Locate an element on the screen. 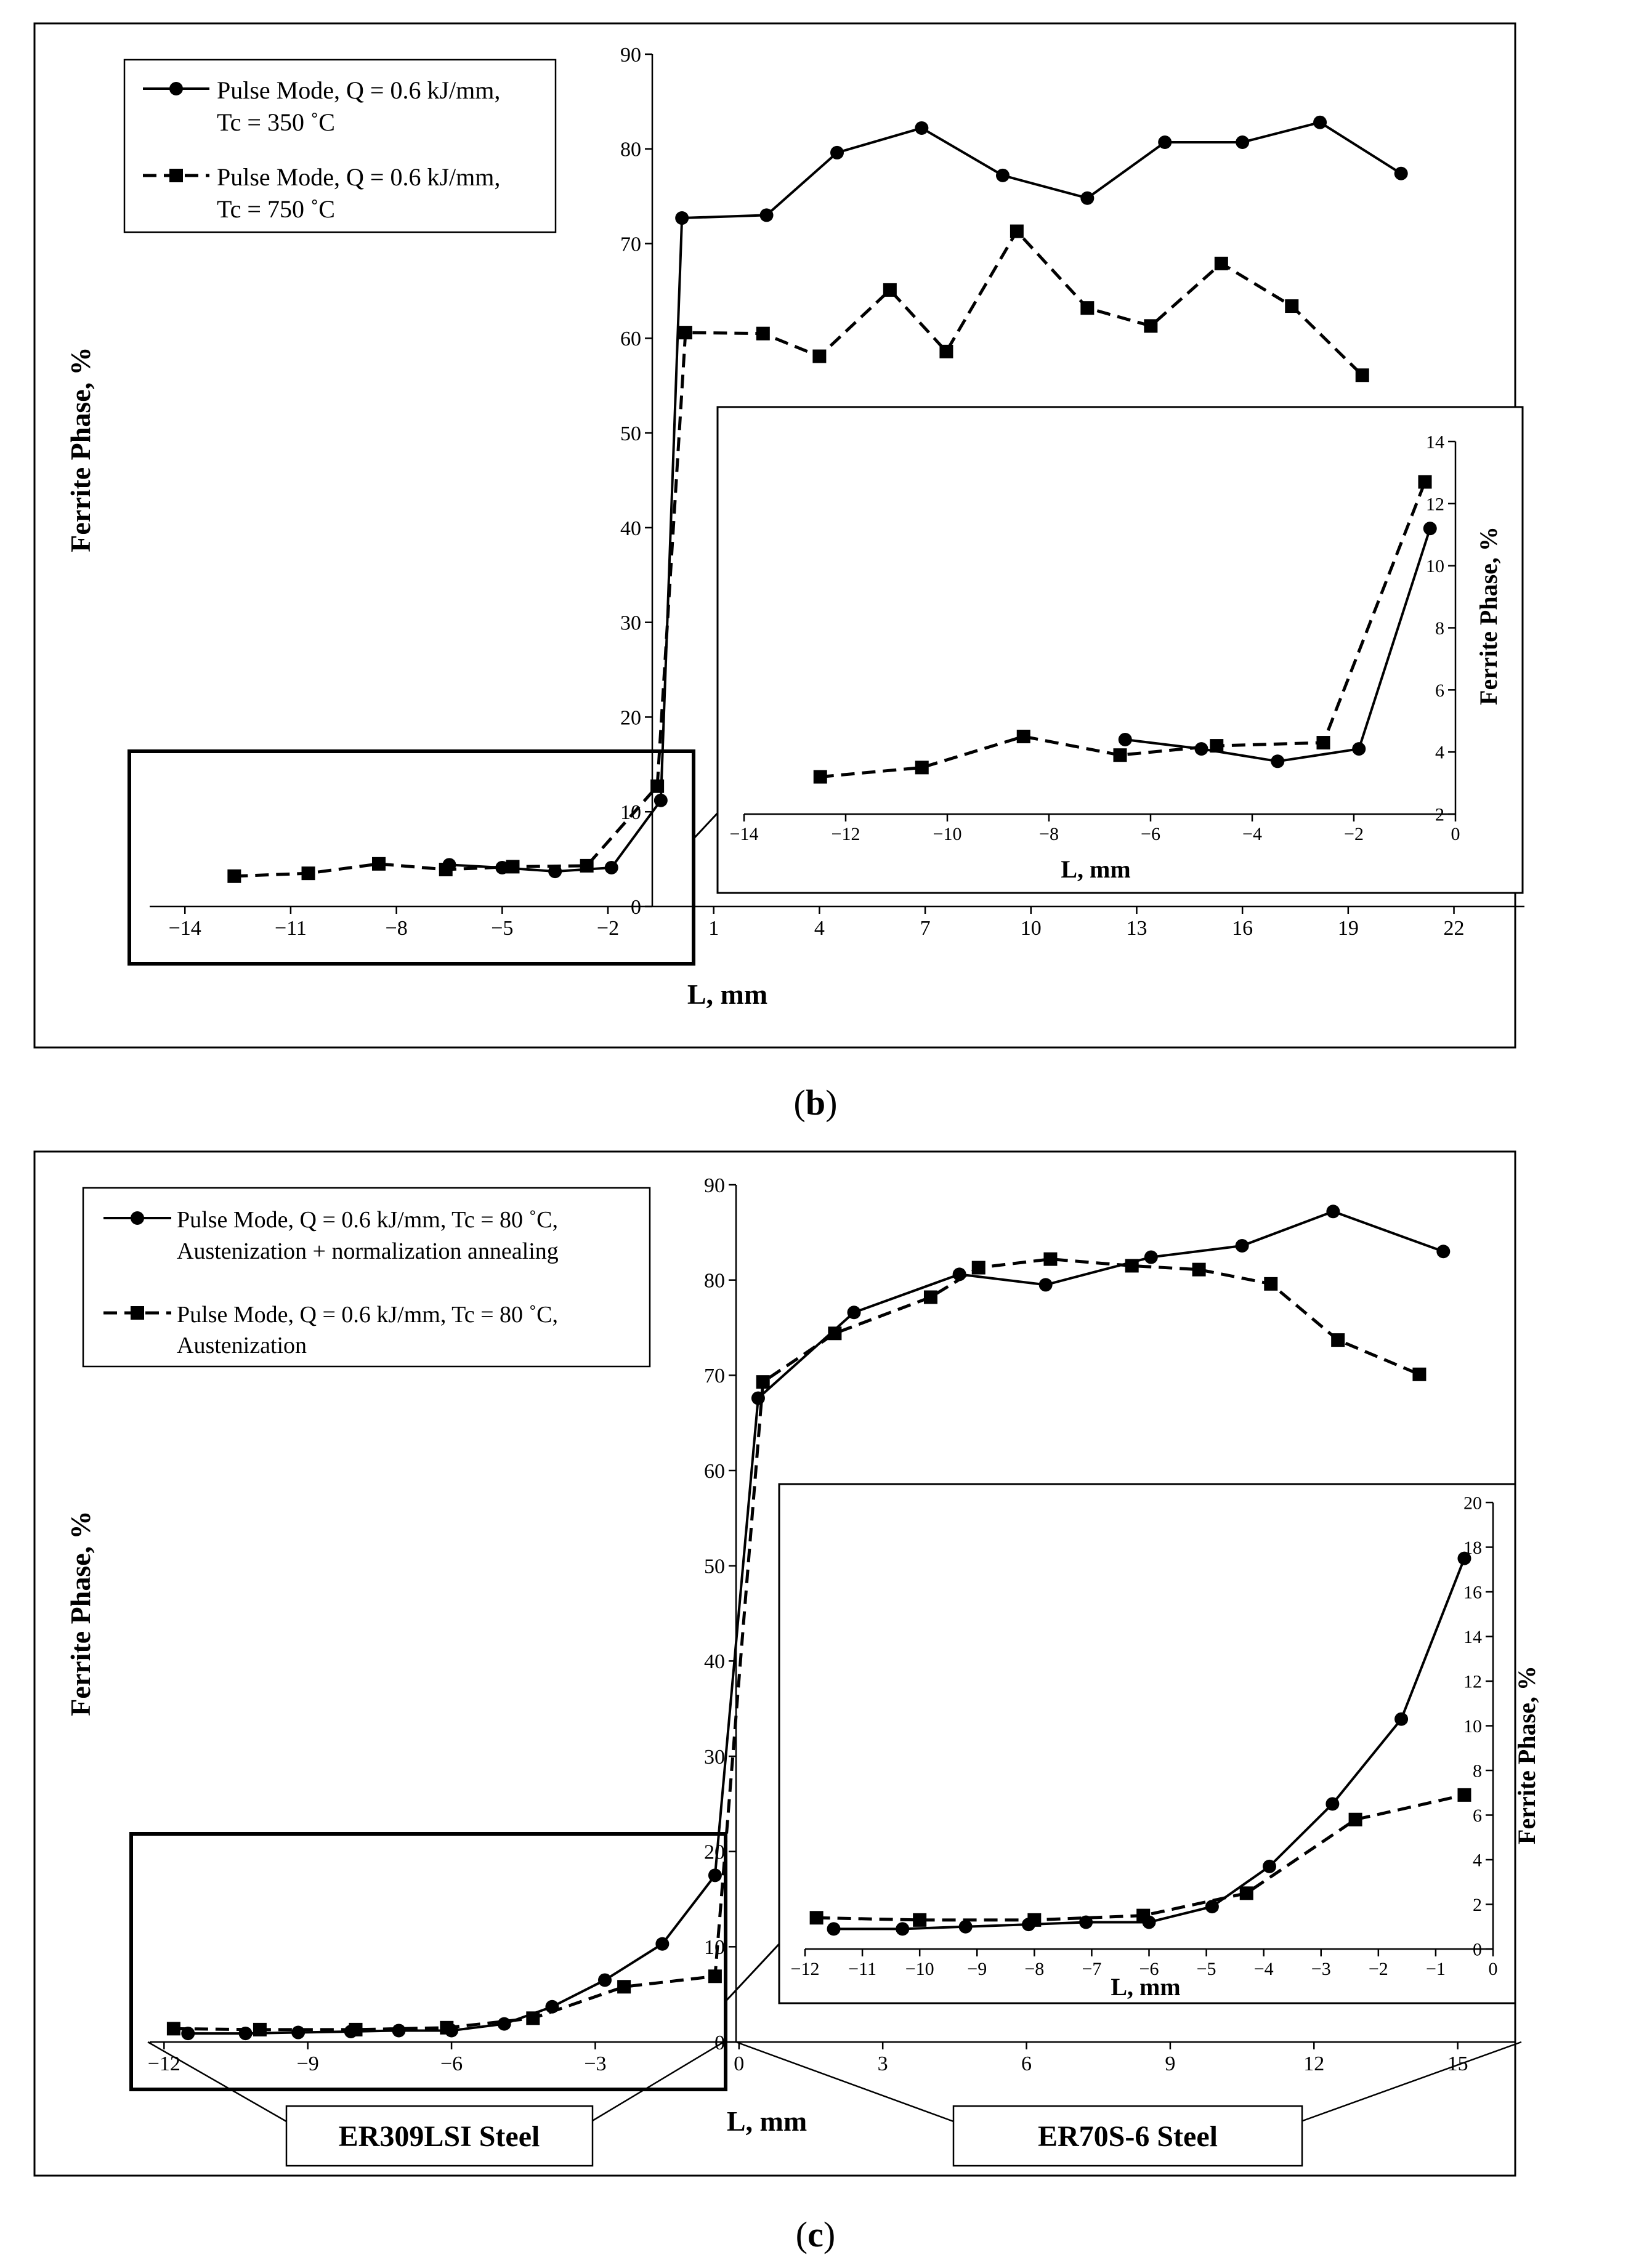 The image size is (1631, 2268). binset-y-axis-label: Ferrite Phase, % is located at coordinates (1488, 616).